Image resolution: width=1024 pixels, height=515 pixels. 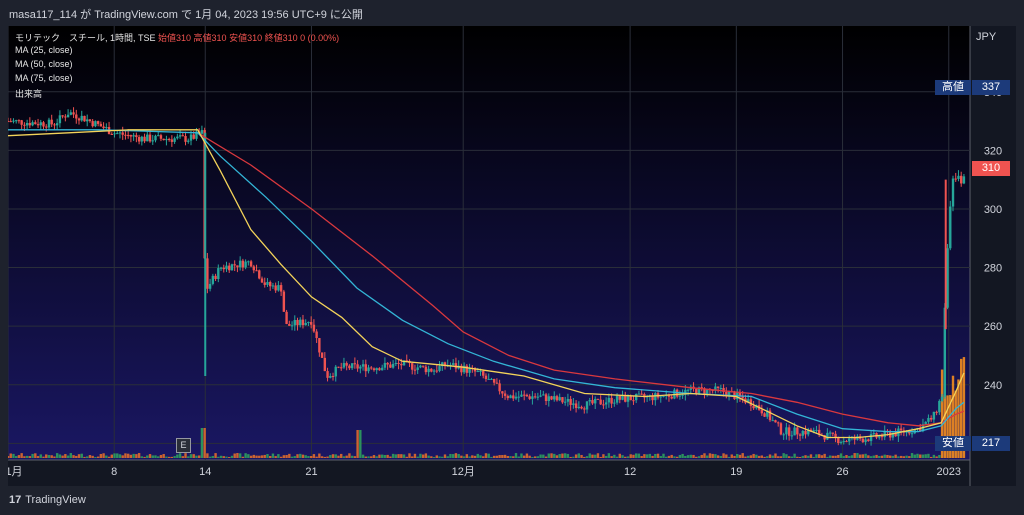 What do you see at coordinates (993, 386) in the screenshot?
I see `price-tick-label: 240` at bounding box center [993, 386].